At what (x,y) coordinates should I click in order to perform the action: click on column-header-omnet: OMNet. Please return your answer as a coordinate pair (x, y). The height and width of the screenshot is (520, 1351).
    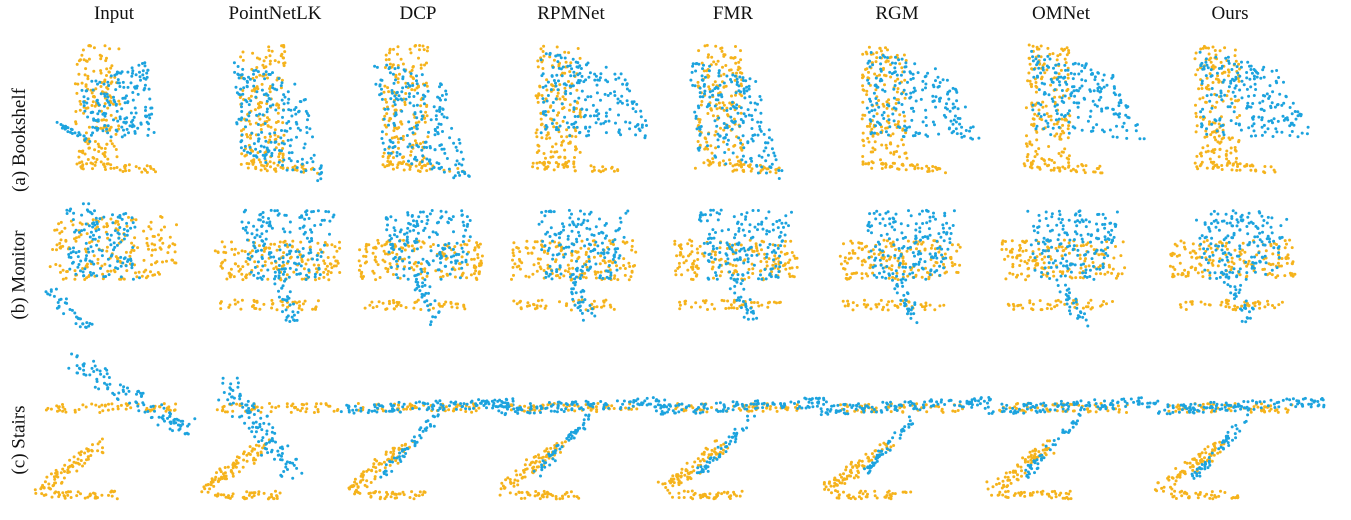
    Looking at the image, I should click on (1061, 13).